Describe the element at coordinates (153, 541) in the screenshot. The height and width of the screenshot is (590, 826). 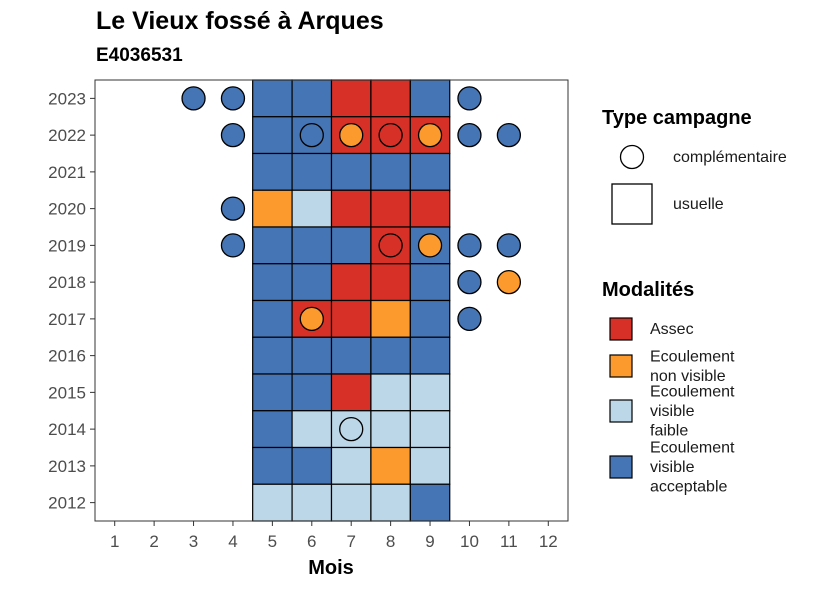
I see `x-tick-label-2: 2` at that location.